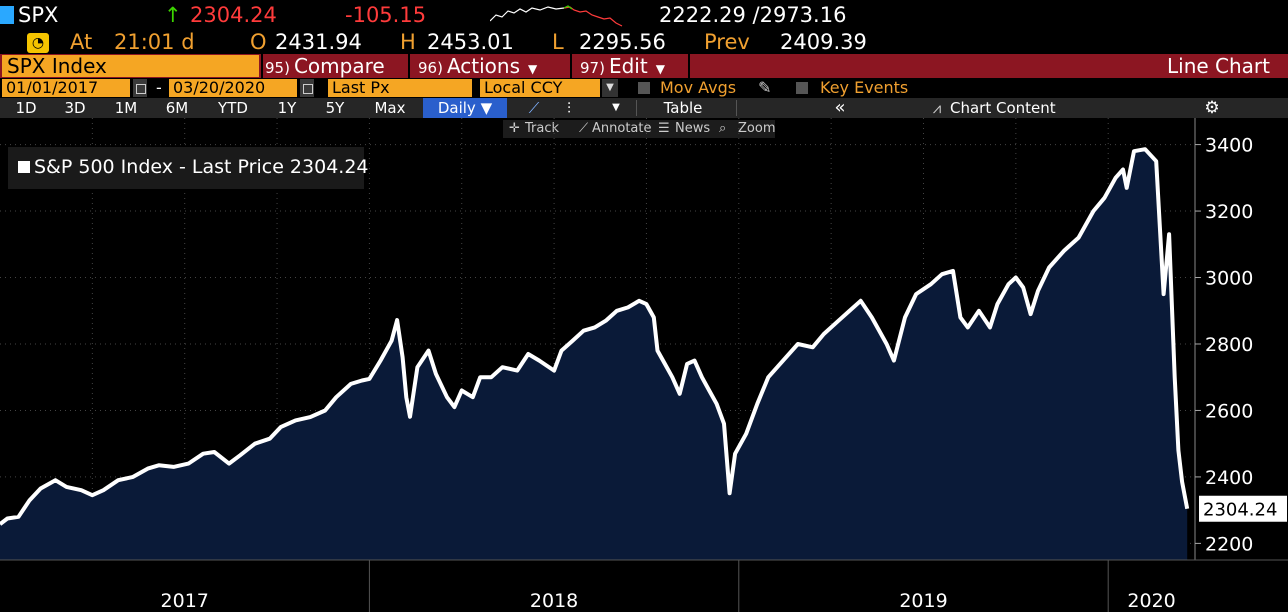 The image size is (1288, 612). What do you see at coordinates (823, 42) in the screenshot?
I see `prev-value: 2409.39` at bounding box center [823, 42].